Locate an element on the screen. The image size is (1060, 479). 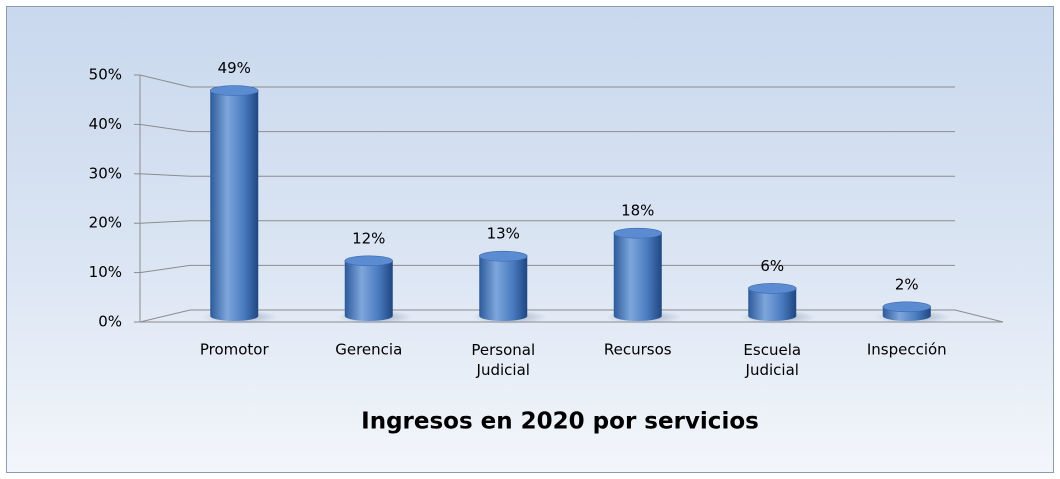
value-label: 18% is located at coordinates (637, 211).